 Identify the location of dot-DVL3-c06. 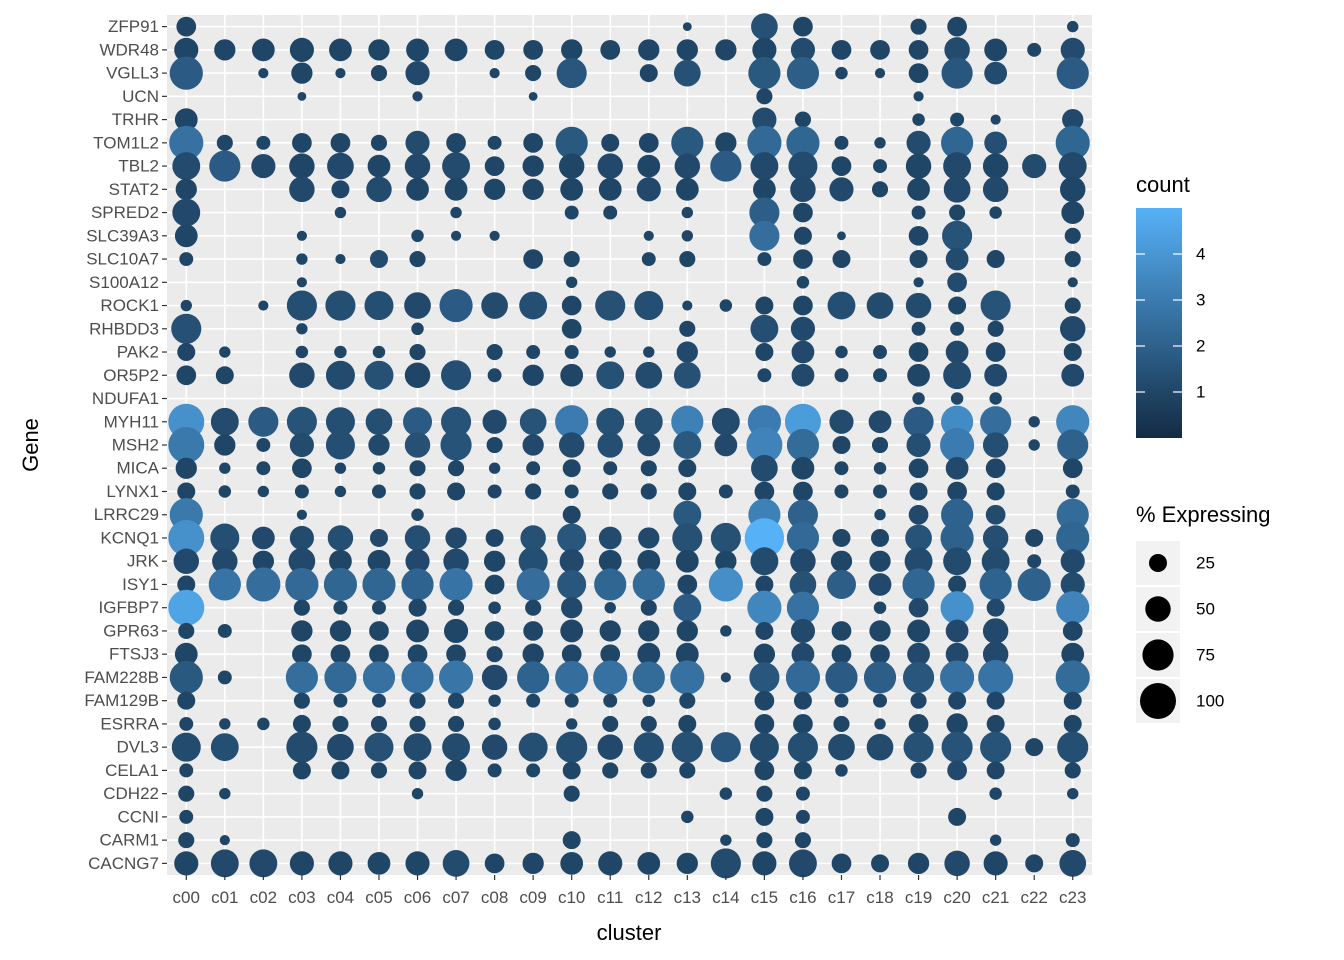
(417, 747).